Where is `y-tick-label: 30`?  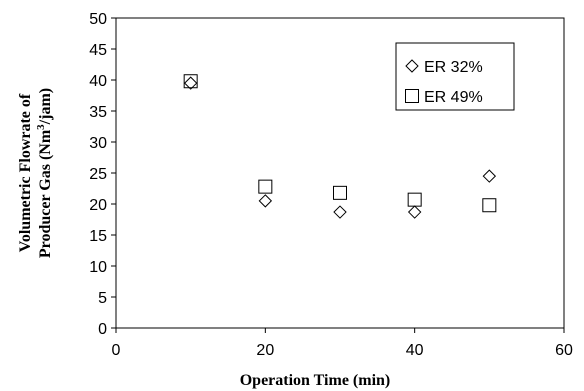
y-tick-label: 30 is located at coordinates (98, 143).